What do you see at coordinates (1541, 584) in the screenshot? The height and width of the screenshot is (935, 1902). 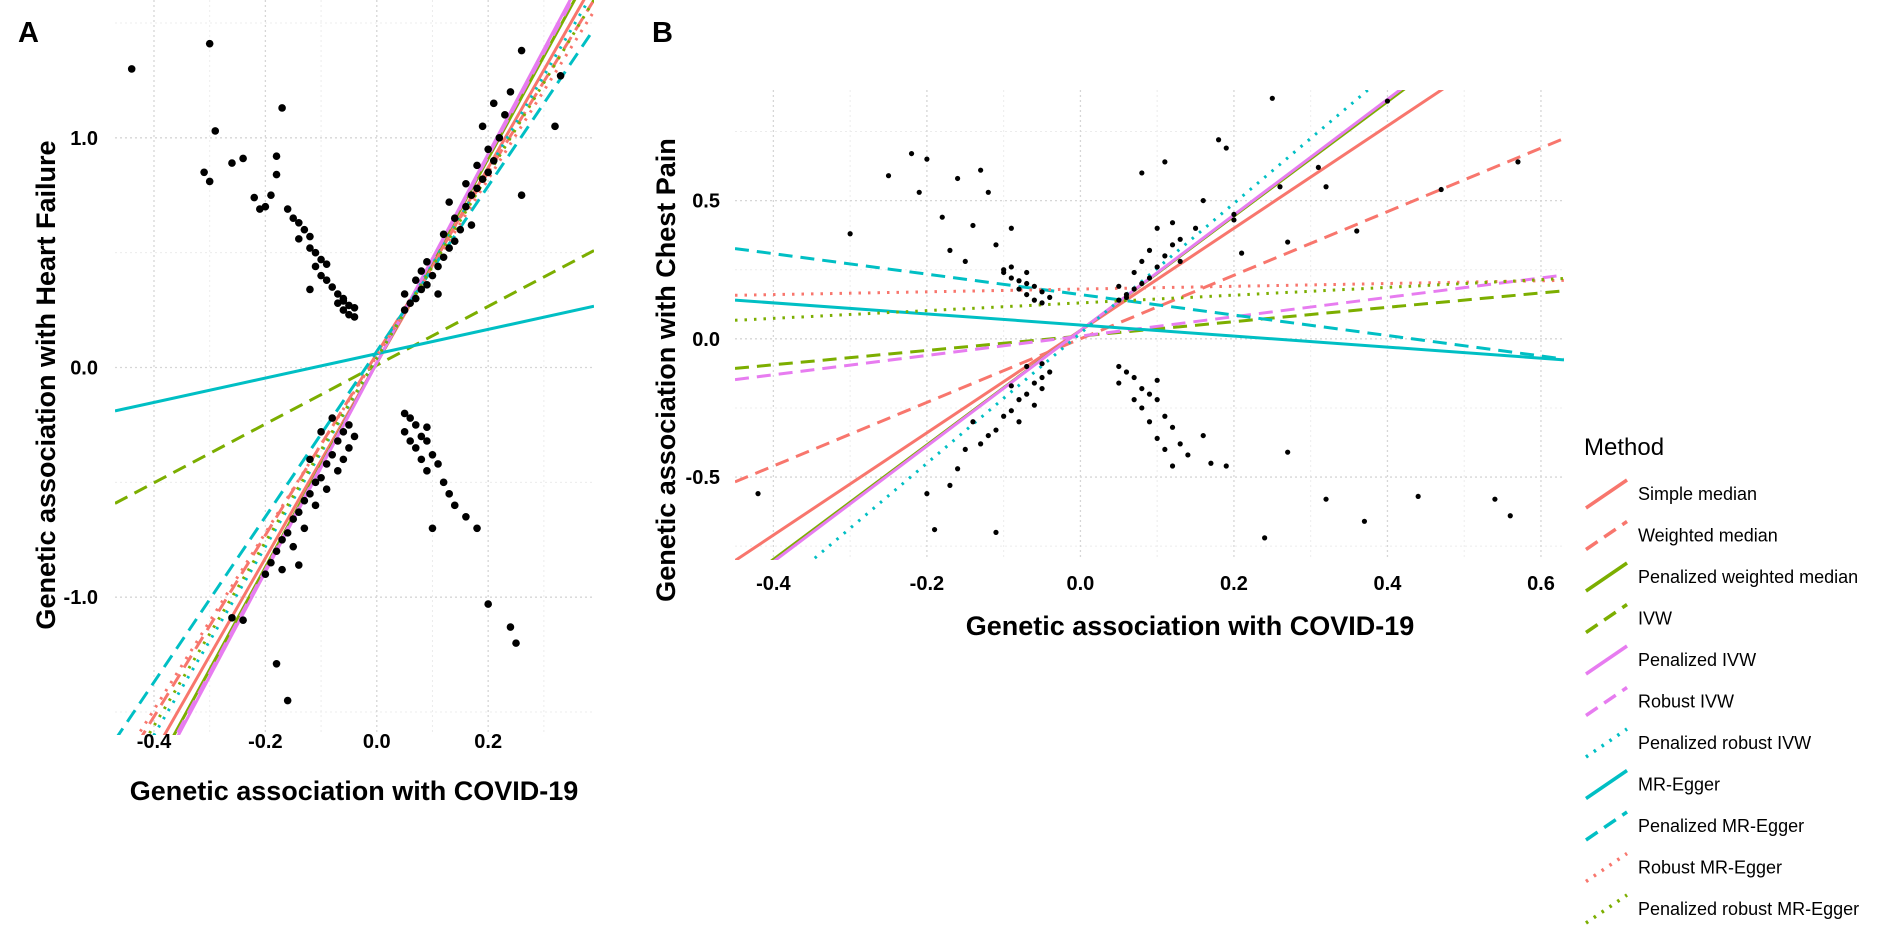 I see `x-tick-label: 0.6` at bounding box center [1541, 584].